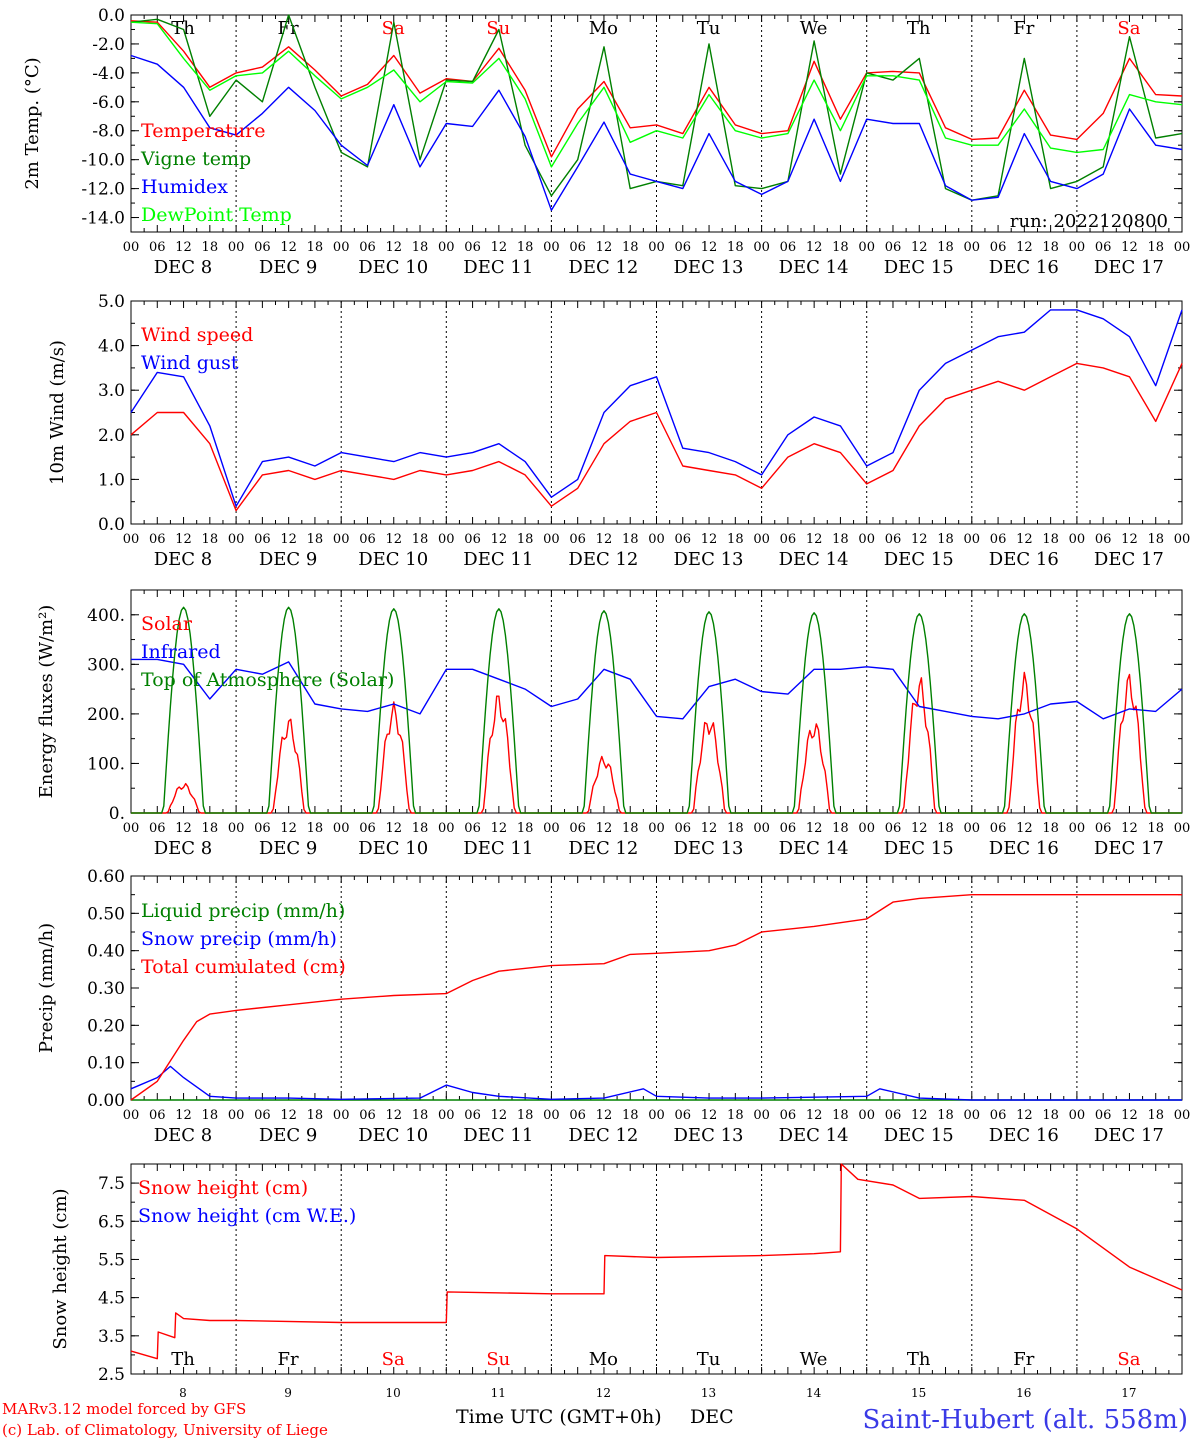  What do you see at coordinates (106, 1101) in the screenshot?
I see `y-tick-label: 0.00` at bounding box center [106, 1101].